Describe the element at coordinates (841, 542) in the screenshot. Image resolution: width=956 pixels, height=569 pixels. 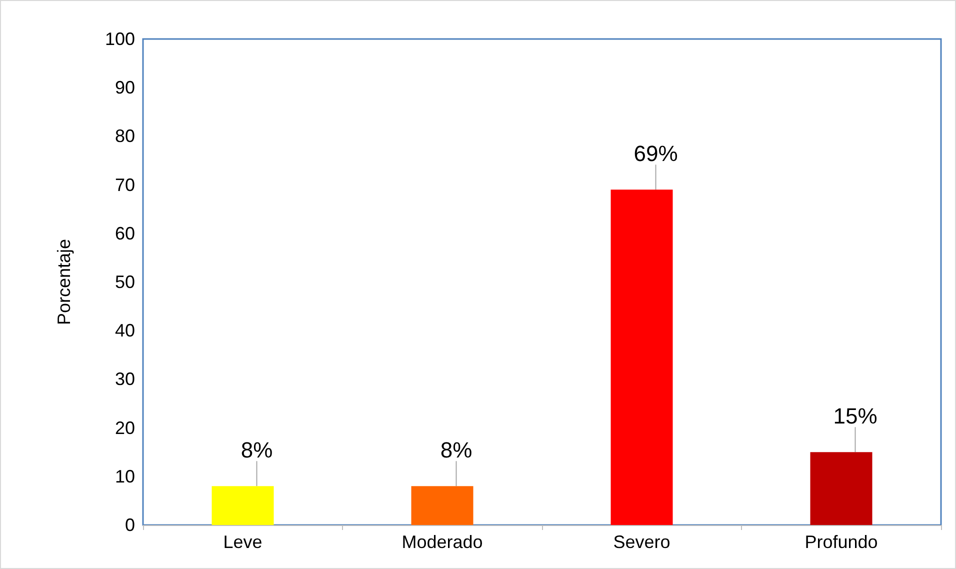
I see `x-tick-label: Profundo` at that location.